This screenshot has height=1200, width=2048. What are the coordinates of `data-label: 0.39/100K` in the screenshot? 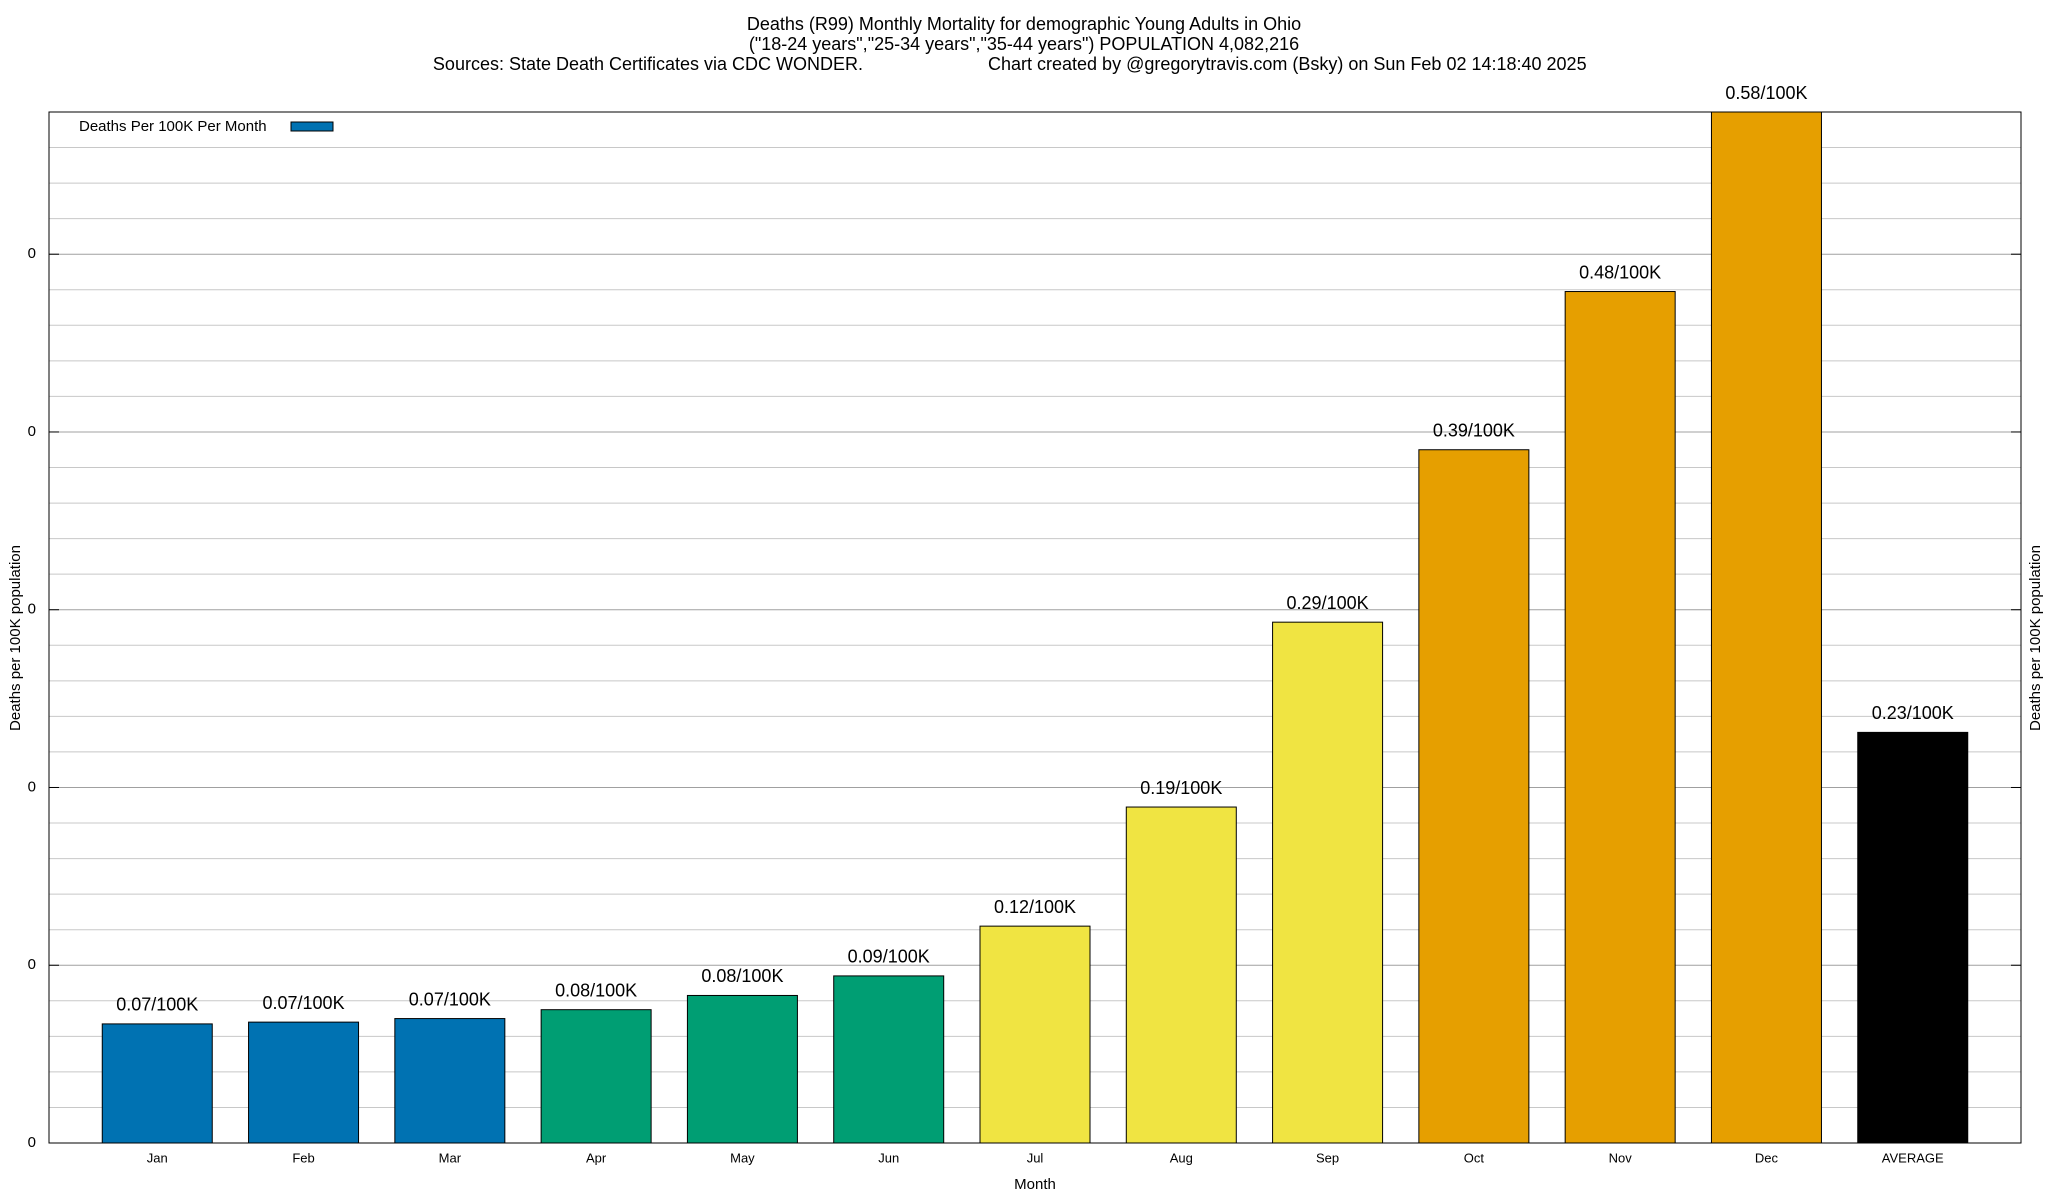 It's located at (1474, 430).